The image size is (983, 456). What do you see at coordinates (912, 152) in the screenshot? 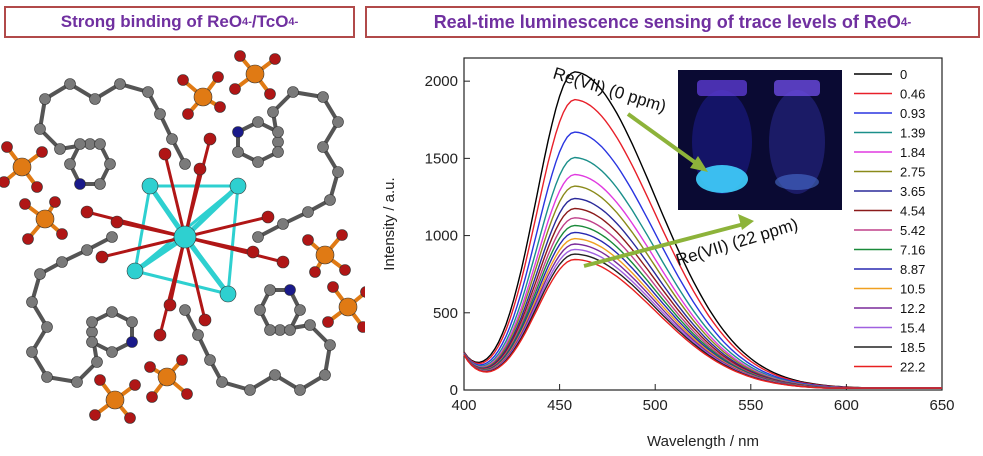
I see `legend-label: 1.84` at bounding box center [912, 152].